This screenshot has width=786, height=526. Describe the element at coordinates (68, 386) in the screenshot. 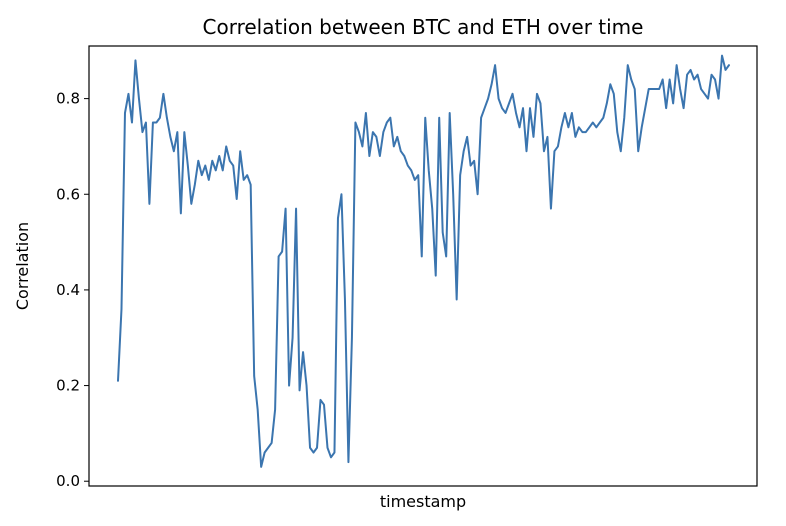

I see `y-tick-label: 0.2` at that location.